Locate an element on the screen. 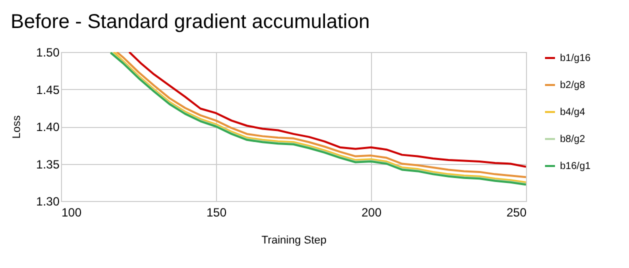  y-tick-label: 1.35 is located at coordinates (48, 164).